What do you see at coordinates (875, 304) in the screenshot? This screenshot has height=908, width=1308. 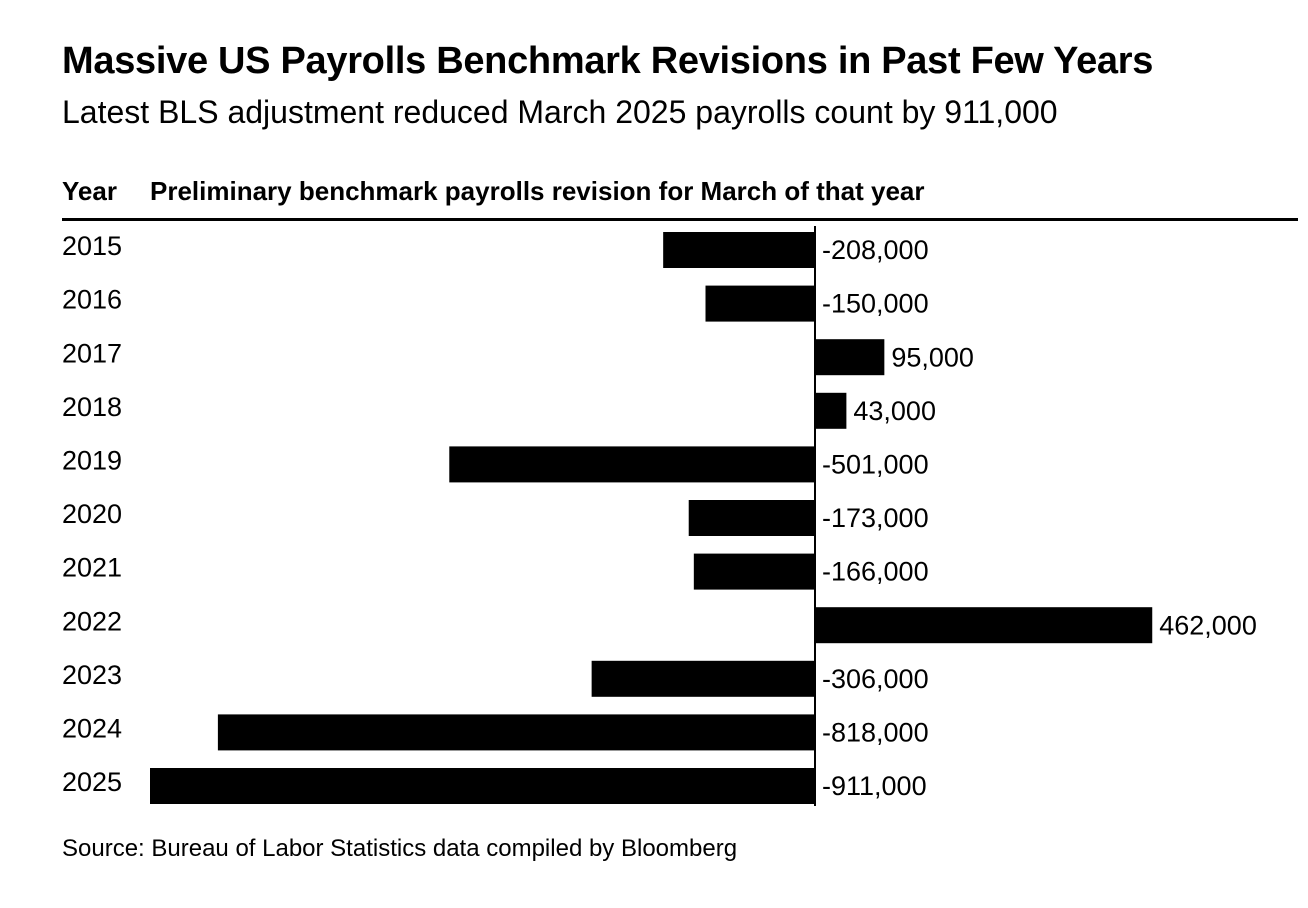 I see `value-label: -150,000` at bounding box center [875, 304].